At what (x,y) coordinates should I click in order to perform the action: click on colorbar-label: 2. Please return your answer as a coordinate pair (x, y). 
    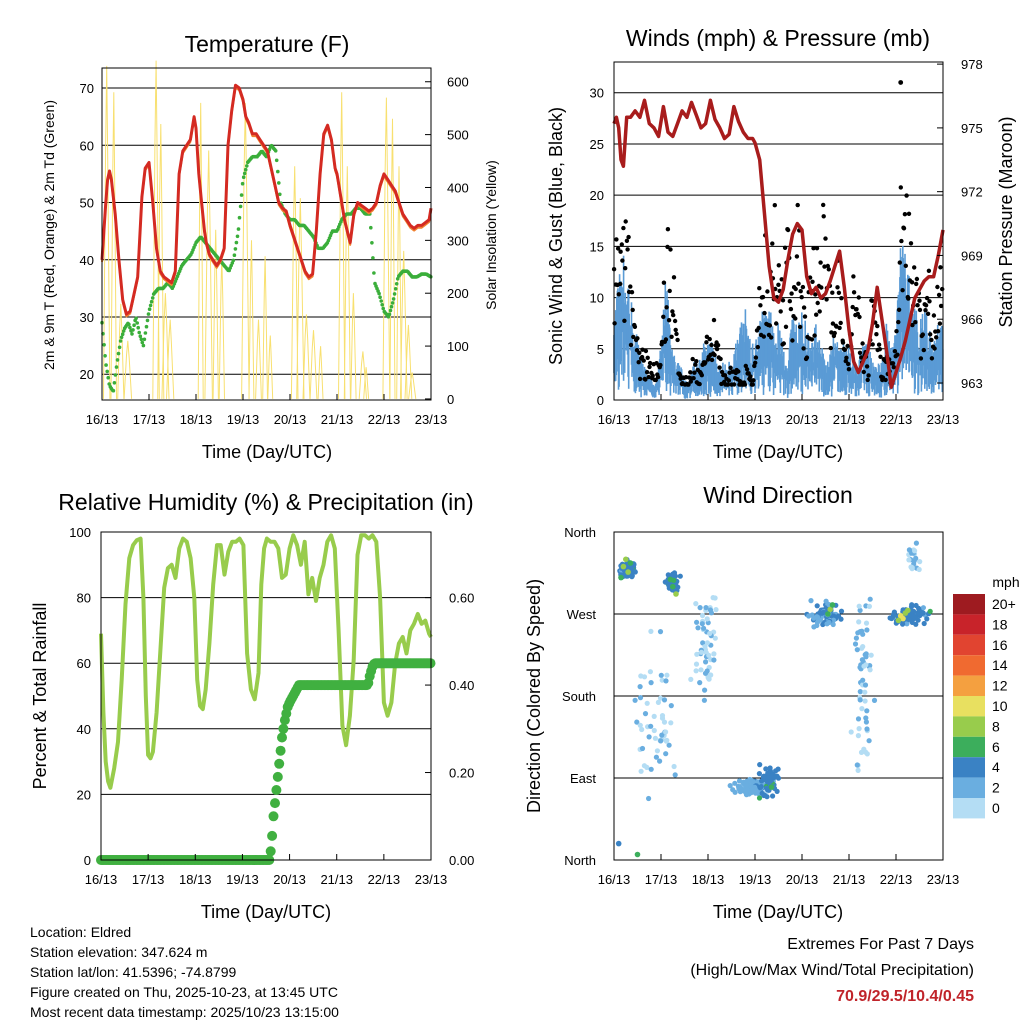
    Looking at the image, I should click on (996, 788).